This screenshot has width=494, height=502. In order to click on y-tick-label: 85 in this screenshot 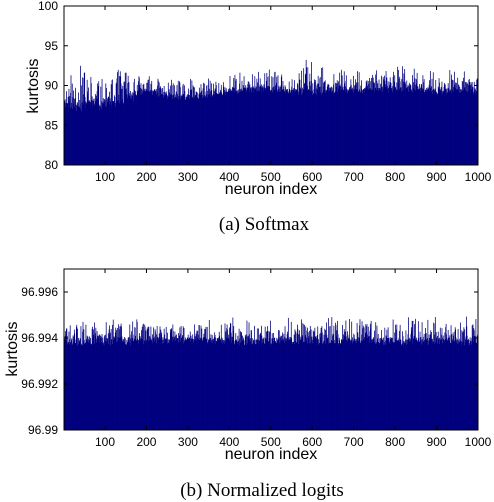, I will do `click(52, 125)`.